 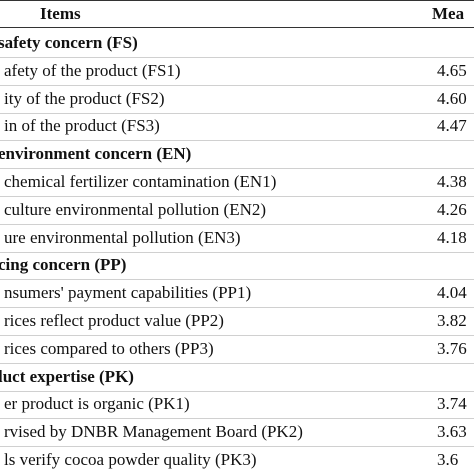 I want to click on item-text: afety of the product (FS1), so click(x=92, y=70).